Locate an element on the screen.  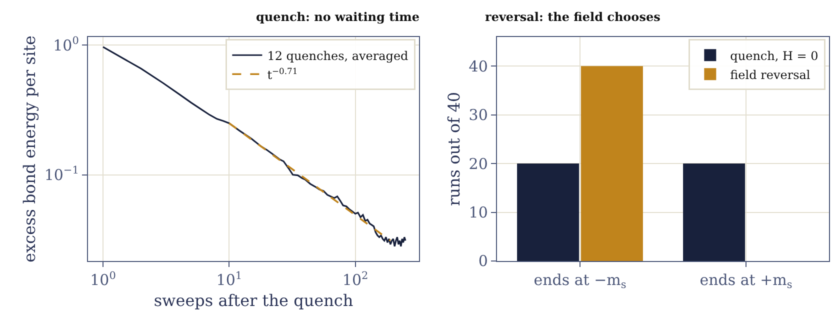
chart-title: reversal: the field chooses is located at coordinates (573, 17).